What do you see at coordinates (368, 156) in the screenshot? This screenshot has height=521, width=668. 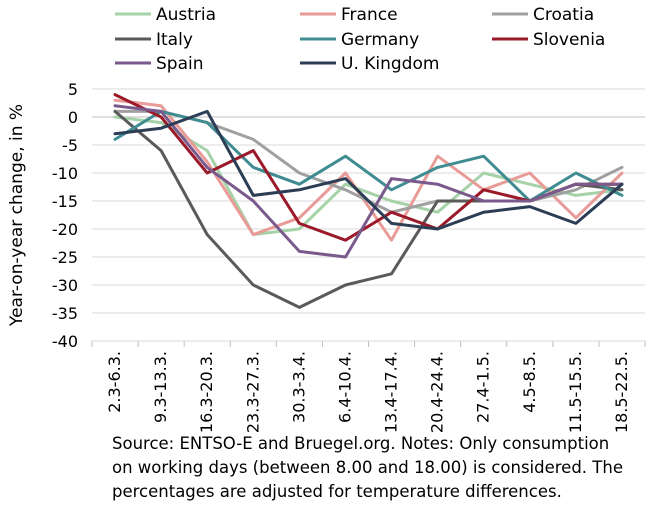 I see `series-line-germany` at bounding box center [368, 156].